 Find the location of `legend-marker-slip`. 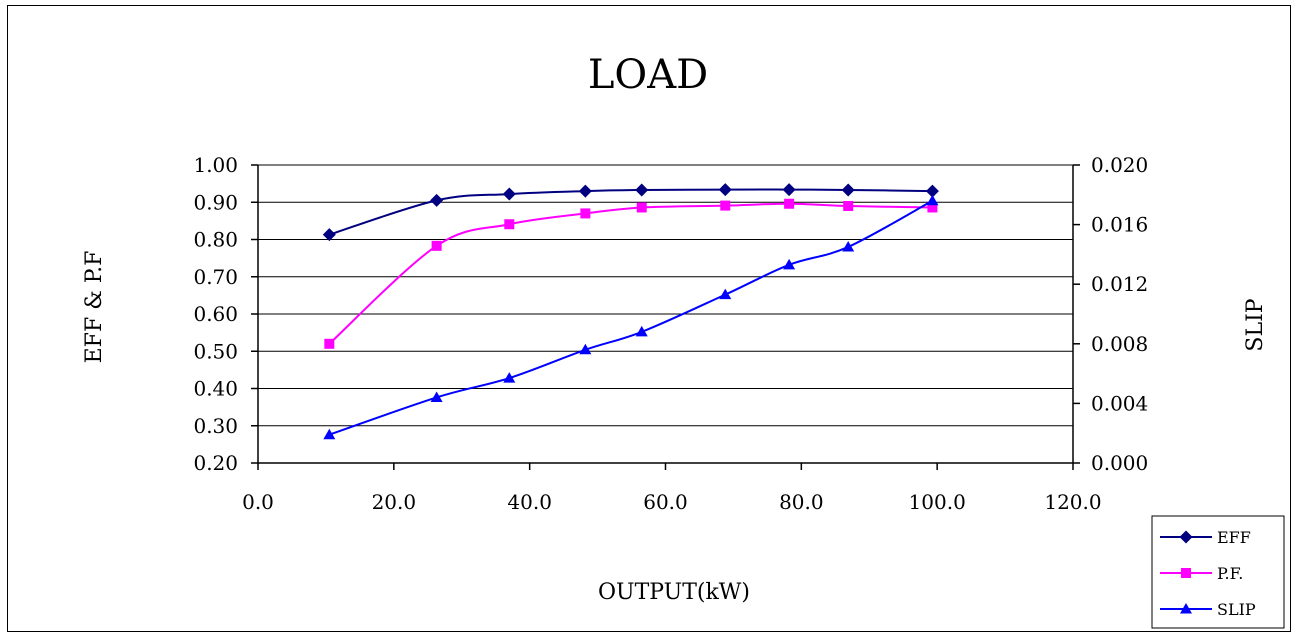

legend-marker-slip is located at coordinates (1186, 608).